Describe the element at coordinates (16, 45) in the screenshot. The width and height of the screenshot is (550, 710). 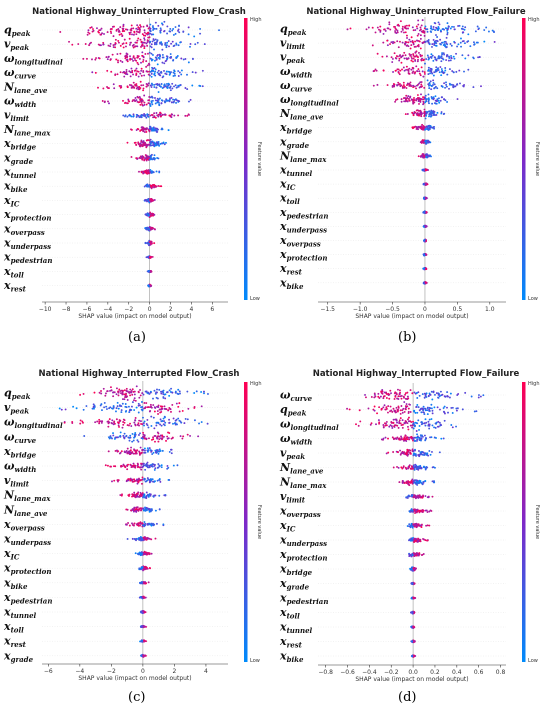
I see `feature-label: vpeak` at that location.